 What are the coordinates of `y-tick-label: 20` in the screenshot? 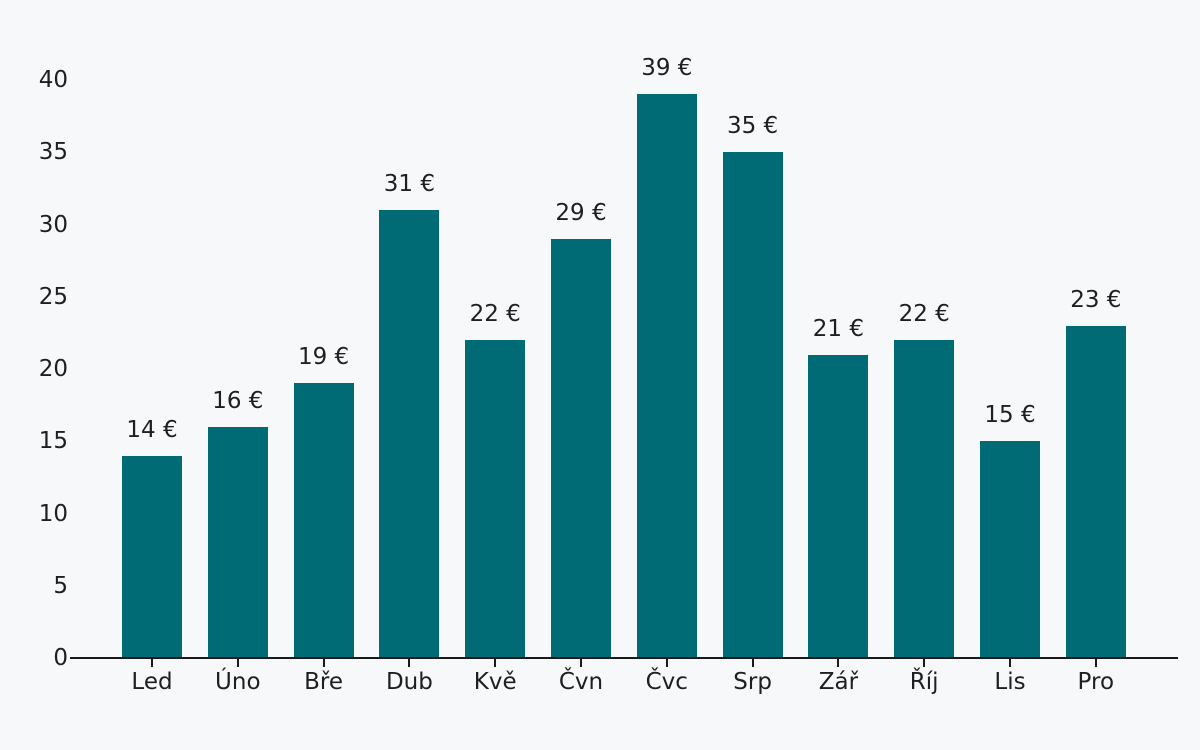 It's located at (53, 369).